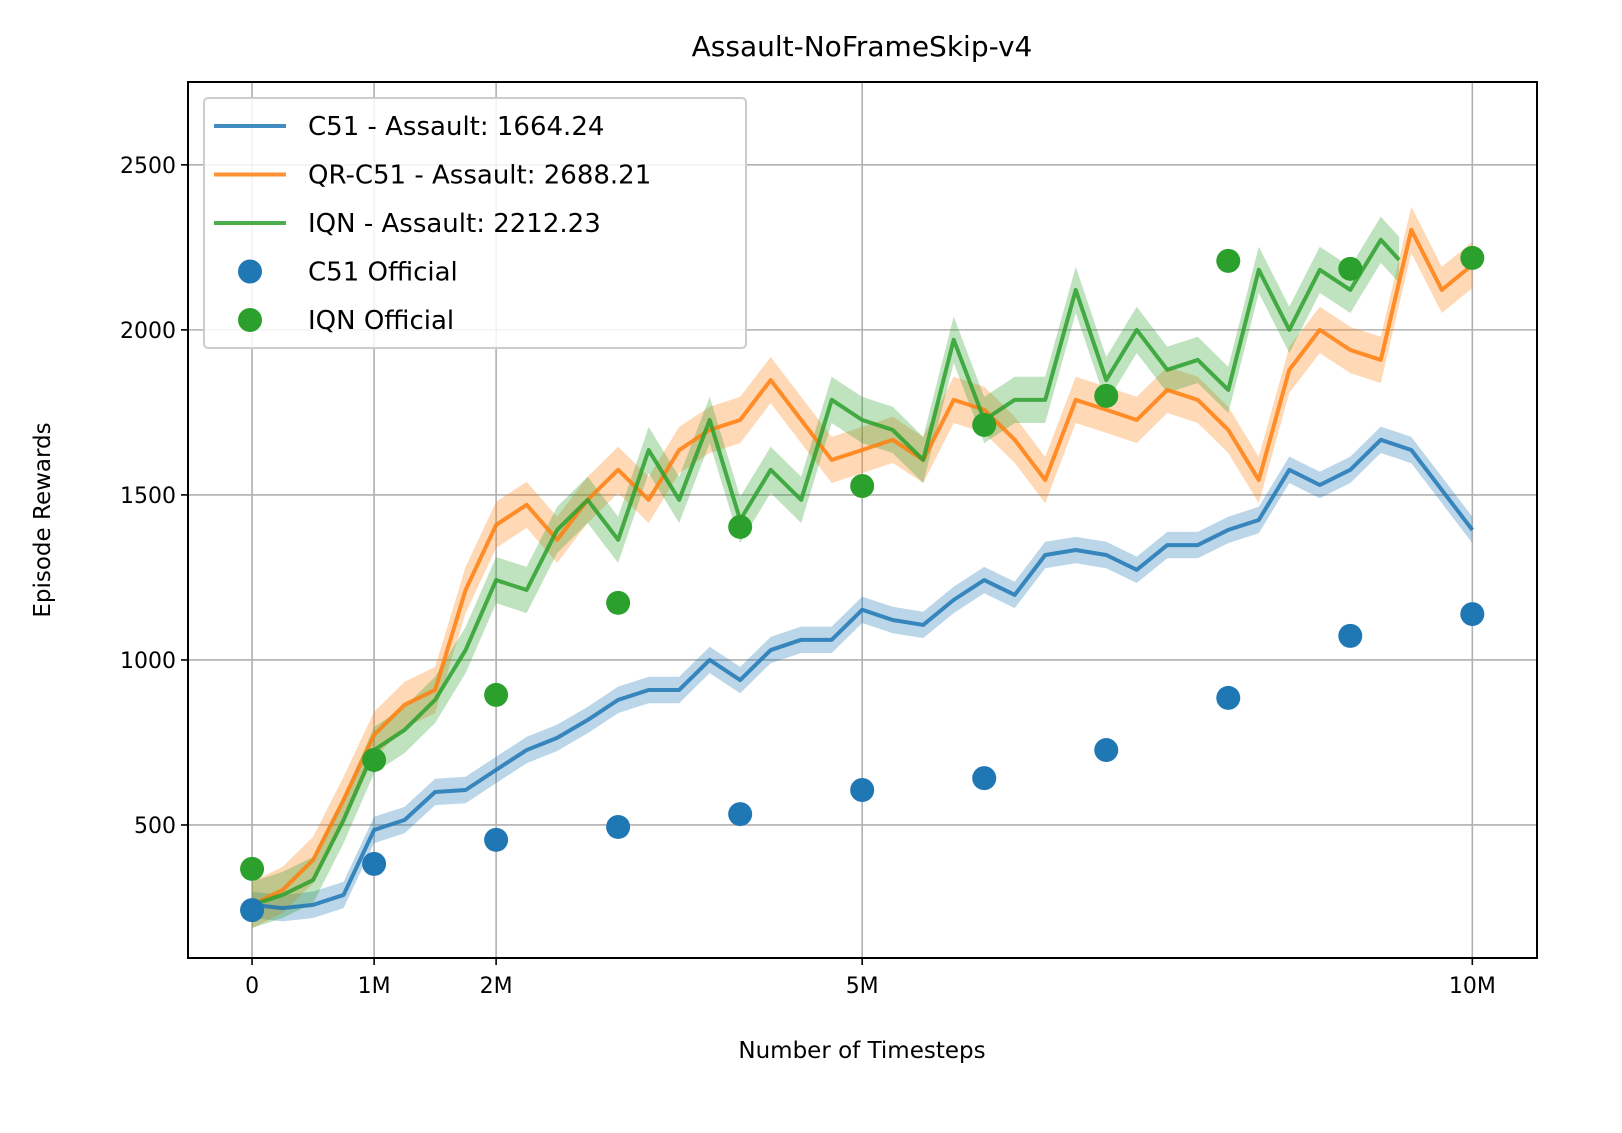 The image size is (1622, 1133). Describe the element at coordinates (155, 826) in the screenshot. I see `y-tick-label: 500` at that location.